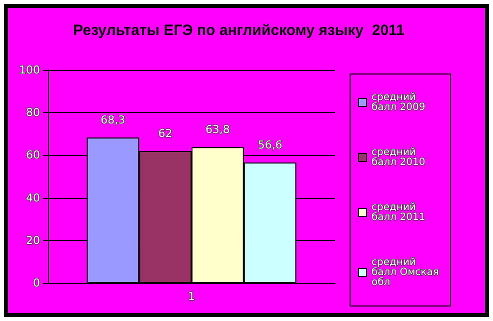 The width and height of the screenshot is (493, 321). Describe the element at coordinates (113, 120) in the screenshot. I see `data-label: 68,3` at that location.